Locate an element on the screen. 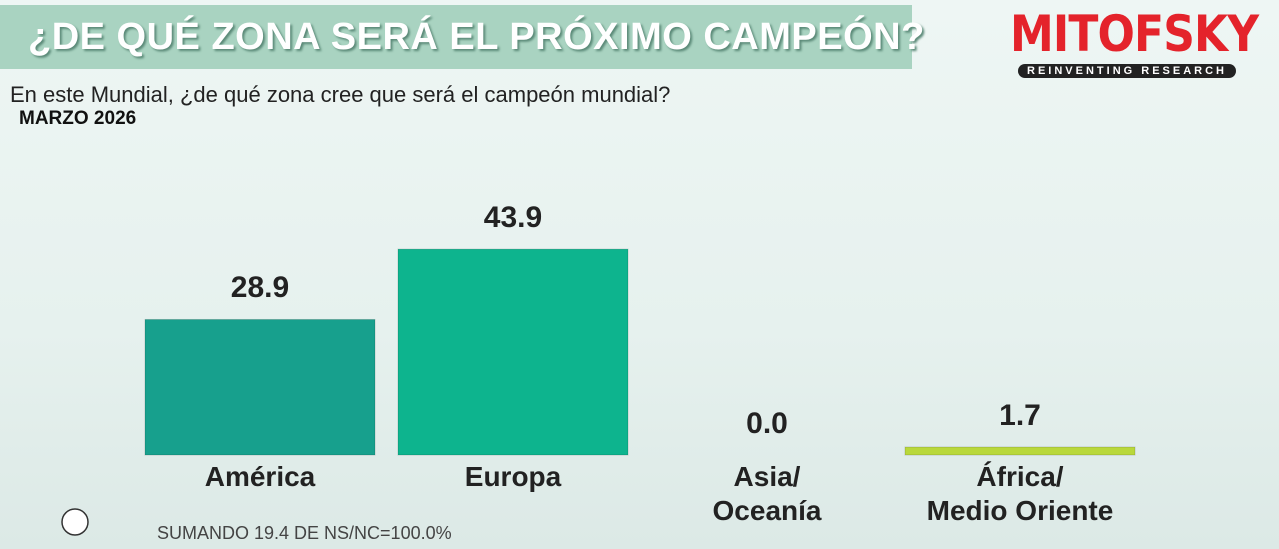 This screenshot has height=549, width=1279. note: SUMANDO 19.4 DE NS/NC=100.0% is located at coordinates (304, 533).